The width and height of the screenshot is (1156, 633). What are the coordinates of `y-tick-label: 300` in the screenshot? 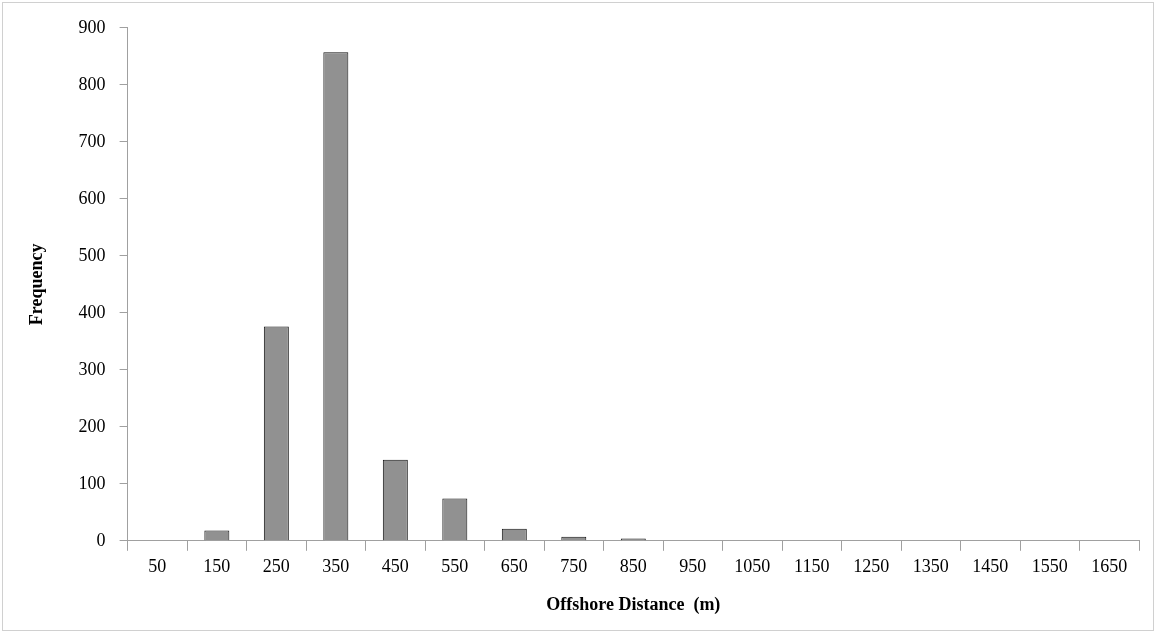 It's located at (92, 368).